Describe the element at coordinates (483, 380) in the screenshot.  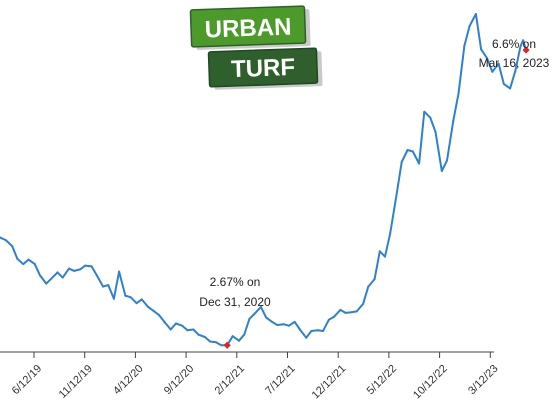
I see `x-tick-label: 3/12/23` at that location.